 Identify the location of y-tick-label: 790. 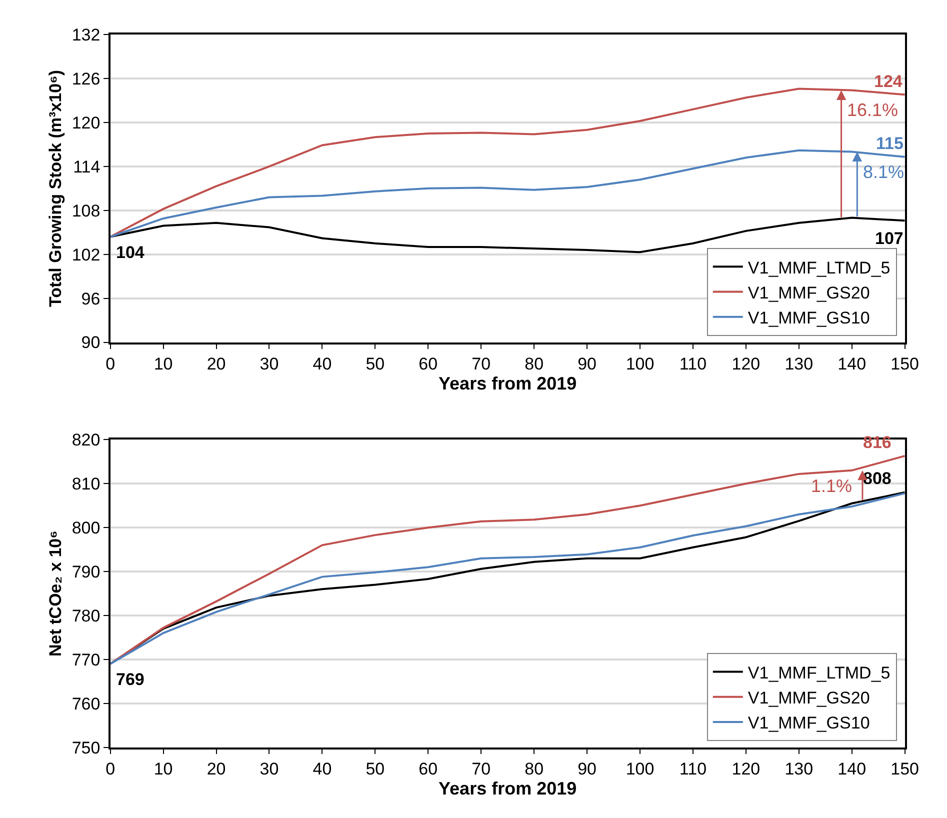
(86, 572).